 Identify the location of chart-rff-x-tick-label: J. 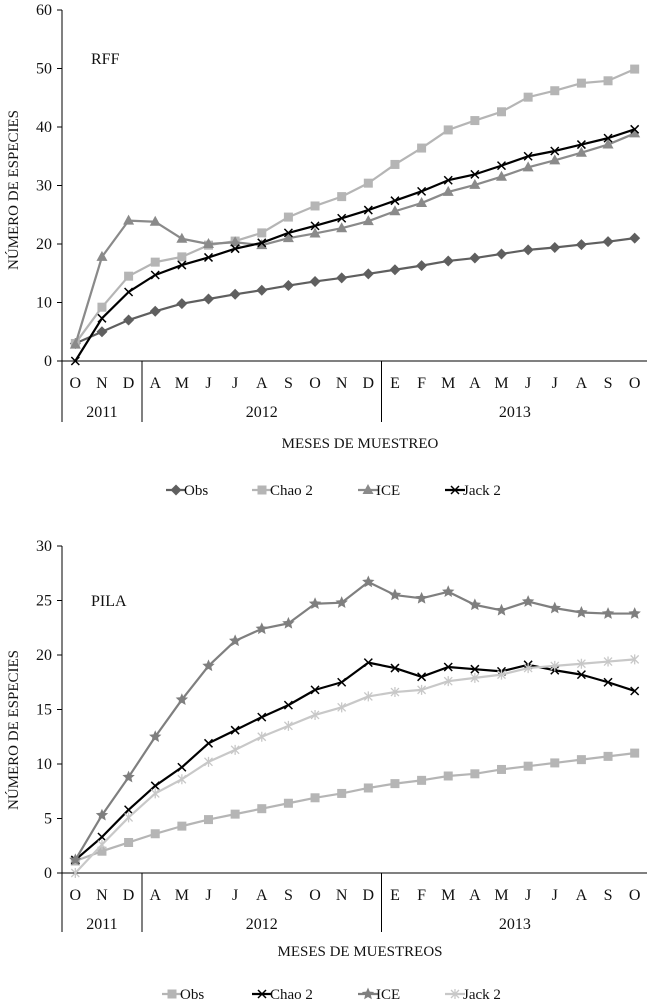
(208, 383).